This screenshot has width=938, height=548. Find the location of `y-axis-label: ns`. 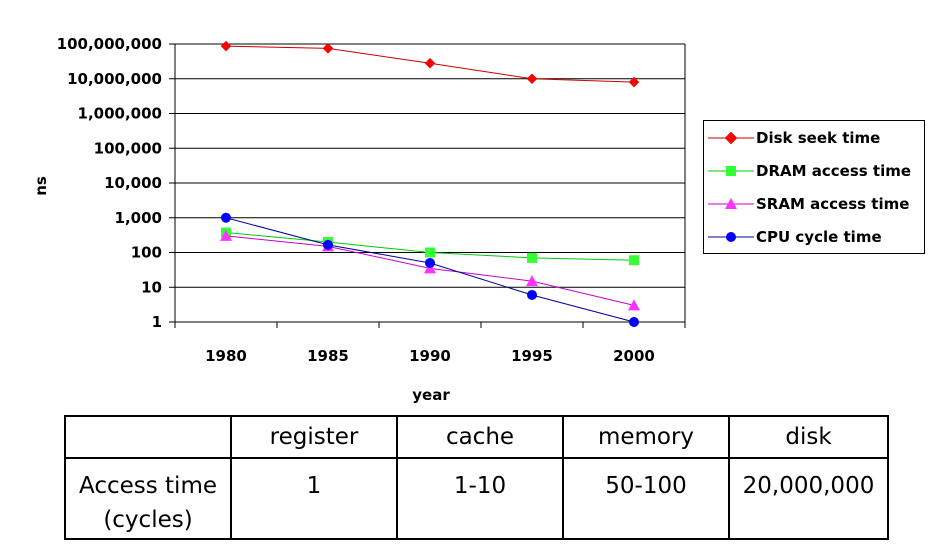

y-axis-label: ns is located at coordinates (41, 186).